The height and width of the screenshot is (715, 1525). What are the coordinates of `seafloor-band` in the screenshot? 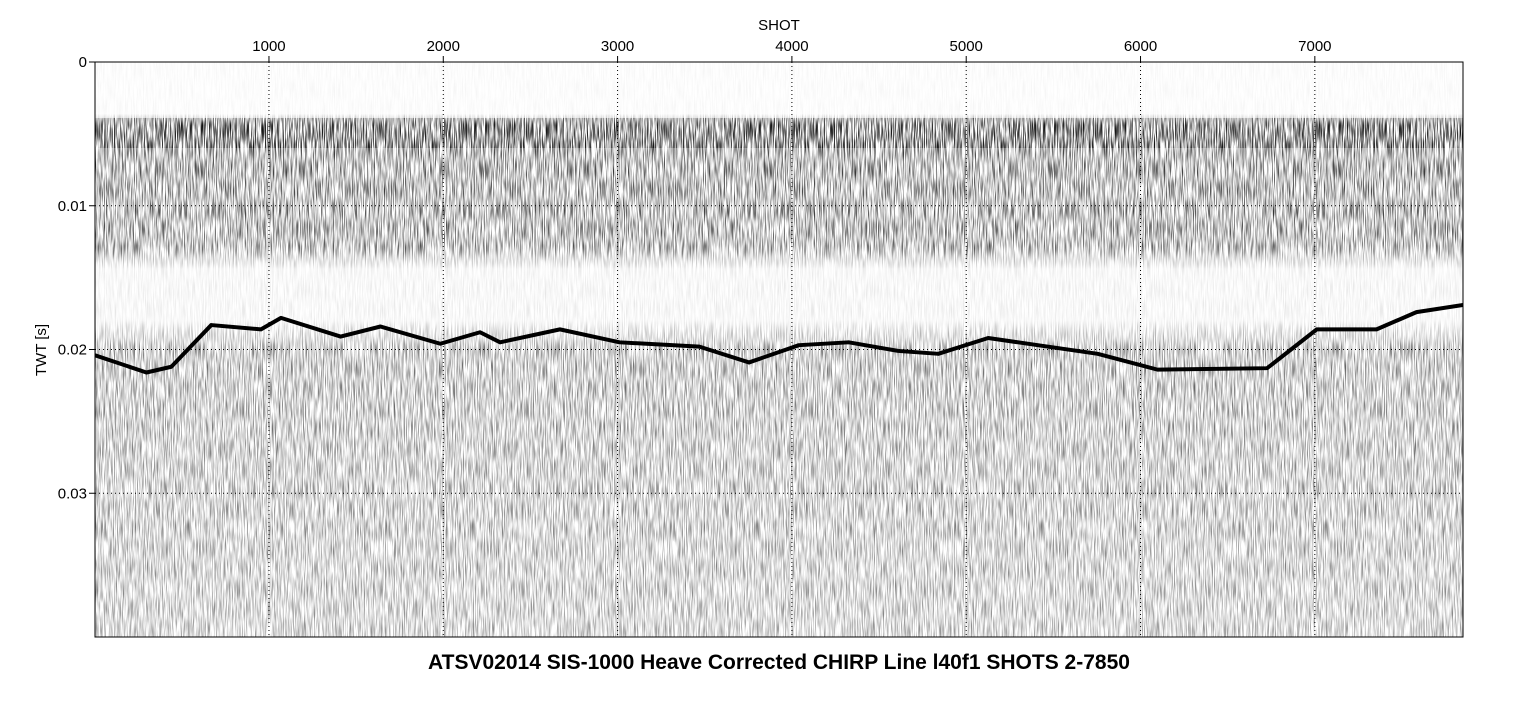 It's located at (779, 133).